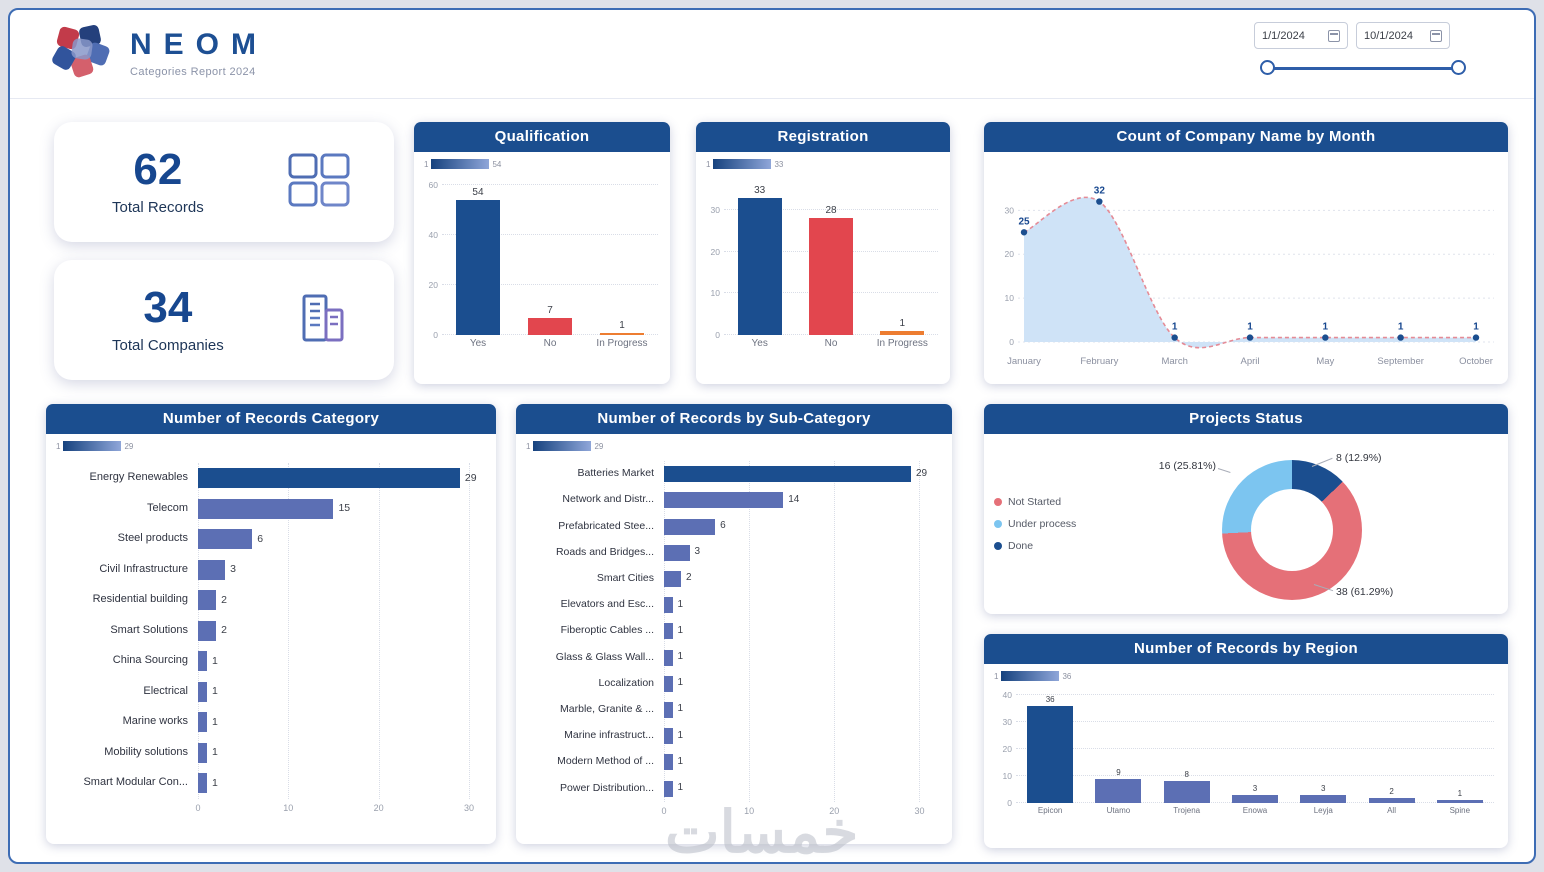  I want to click on qualification-chart: 1 54 0 20 40 60 54 7 1 Yes No In Progress, so click(542, 255).